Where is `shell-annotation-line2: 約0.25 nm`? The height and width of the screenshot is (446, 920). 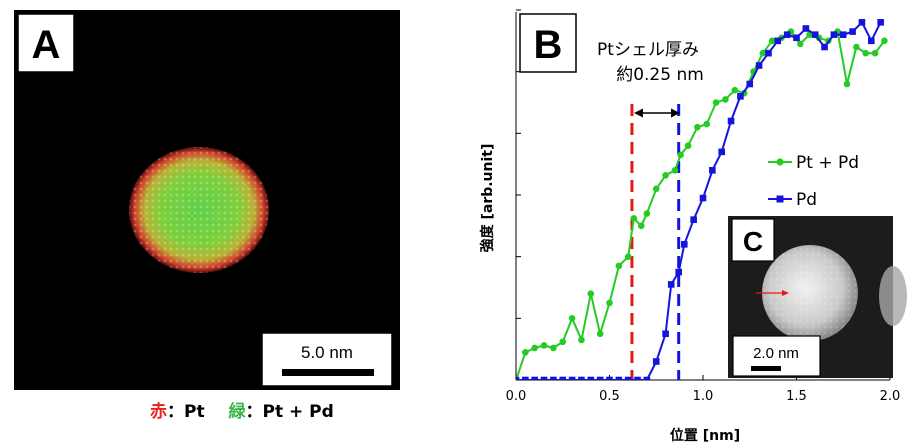
shell-annotation-line2: 約0.25 nm is located at coordinates (660, 75).